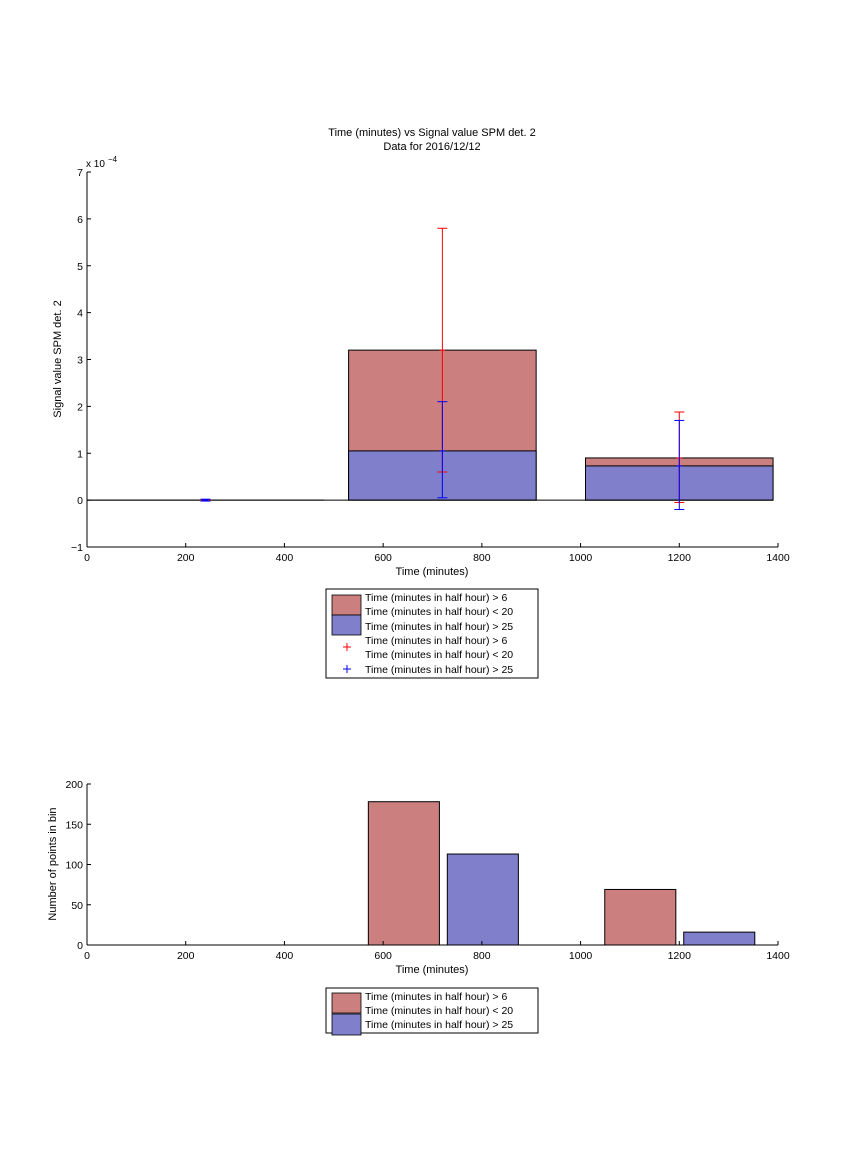 This screenshot has width=864, height=1152. Describe the element at coordinates (113, 159) in the screenshot. I see `exponent-power: −4` at that location.